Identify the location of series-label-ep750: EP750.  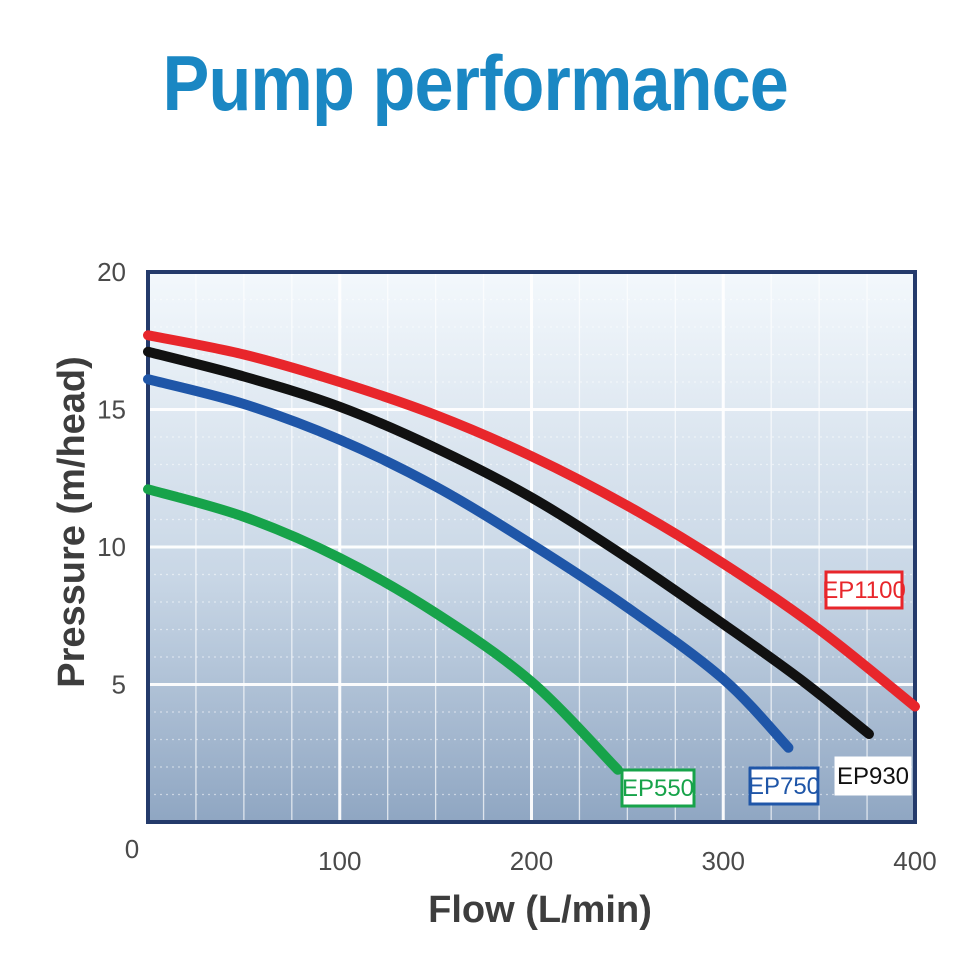
(784, 786).